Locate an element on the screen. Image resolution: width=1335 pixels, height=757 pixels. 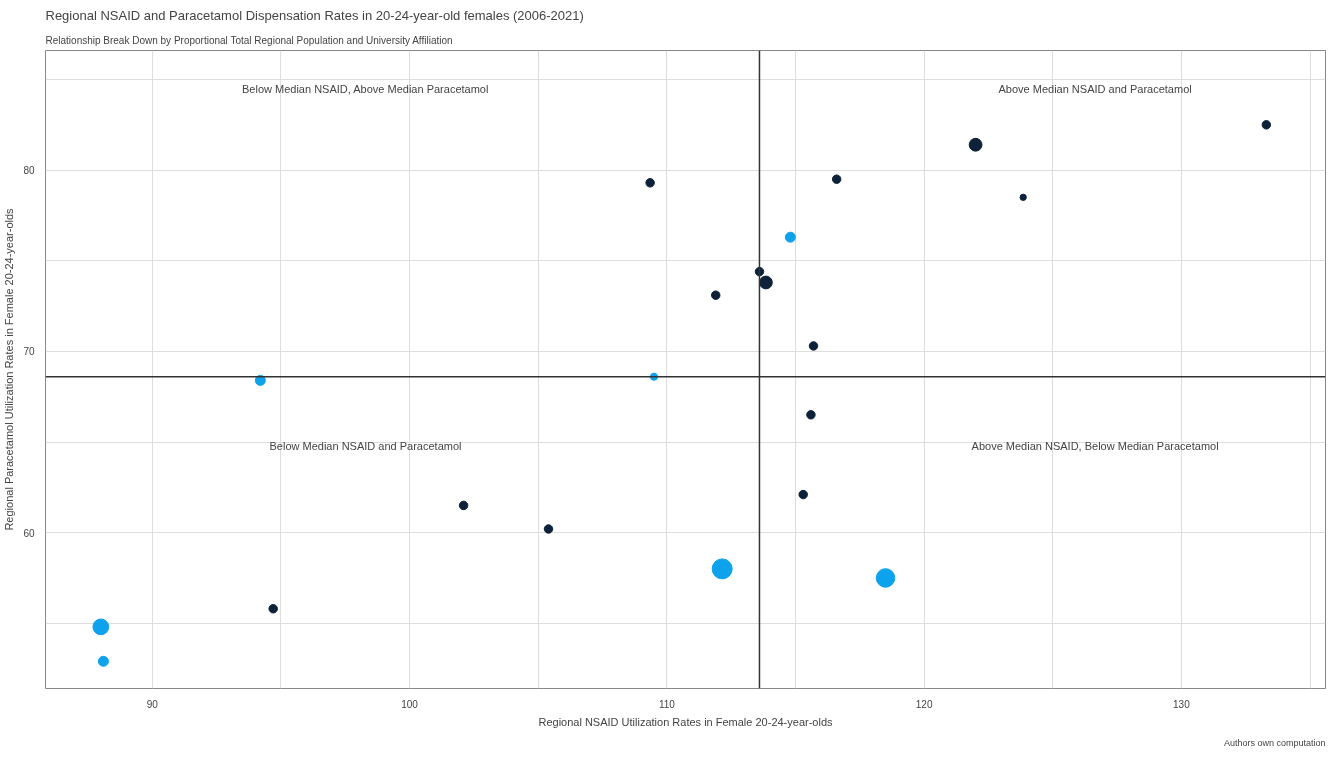
x-tick-label: 130 is located at coordinates (1182, 704).